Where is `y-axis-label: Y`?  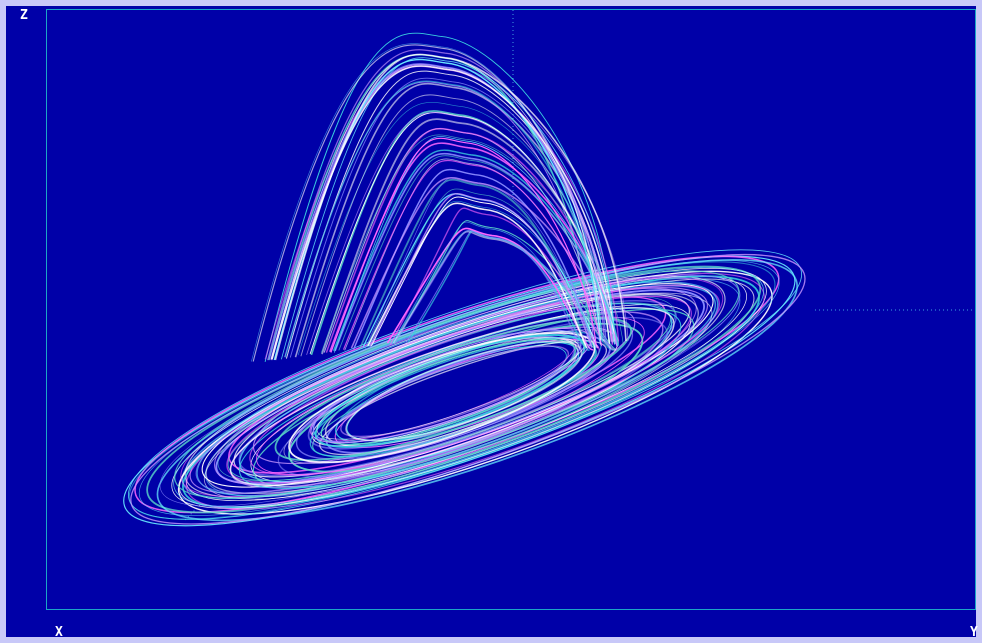
y-axis-label: Y is located at coordinates (974, 632).